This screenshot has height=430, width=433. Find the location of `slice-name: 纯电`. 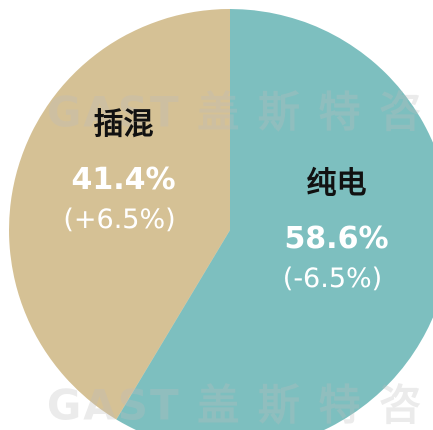

slice-name: 纯电 is located at coordinates (336, 183).